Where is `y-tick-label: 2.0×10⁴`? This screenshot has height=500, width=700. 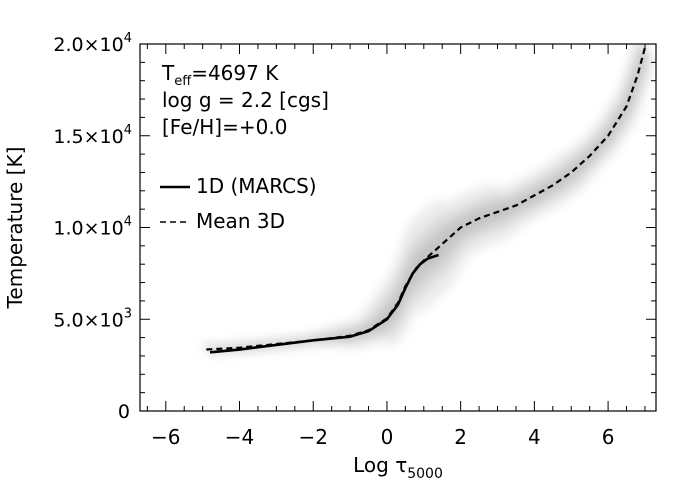 y-tick-label: 2.0×10⁴ is located at coordinates (92, 43).